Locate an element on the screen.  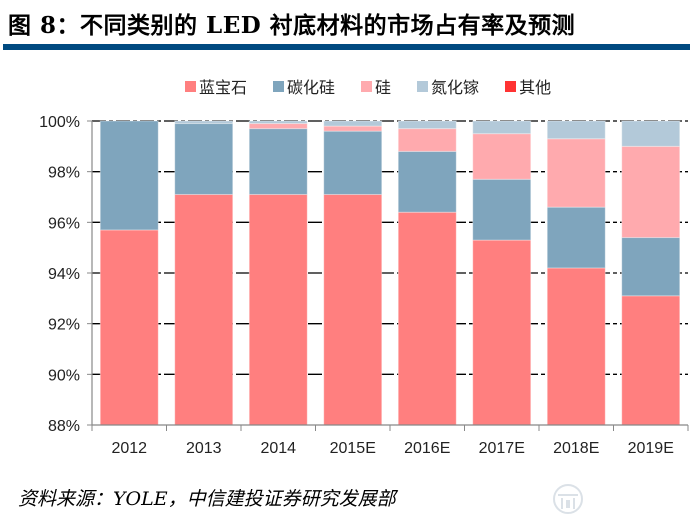
x-tick-label: 2012 is located at coordinates (129, 448).